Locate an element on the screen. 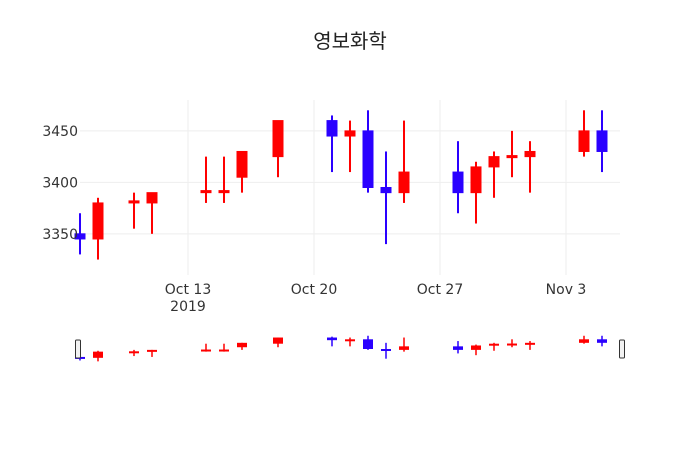 The image size is (700, 450). y-tick-label: 3400 is located at coordinates (60, 183).